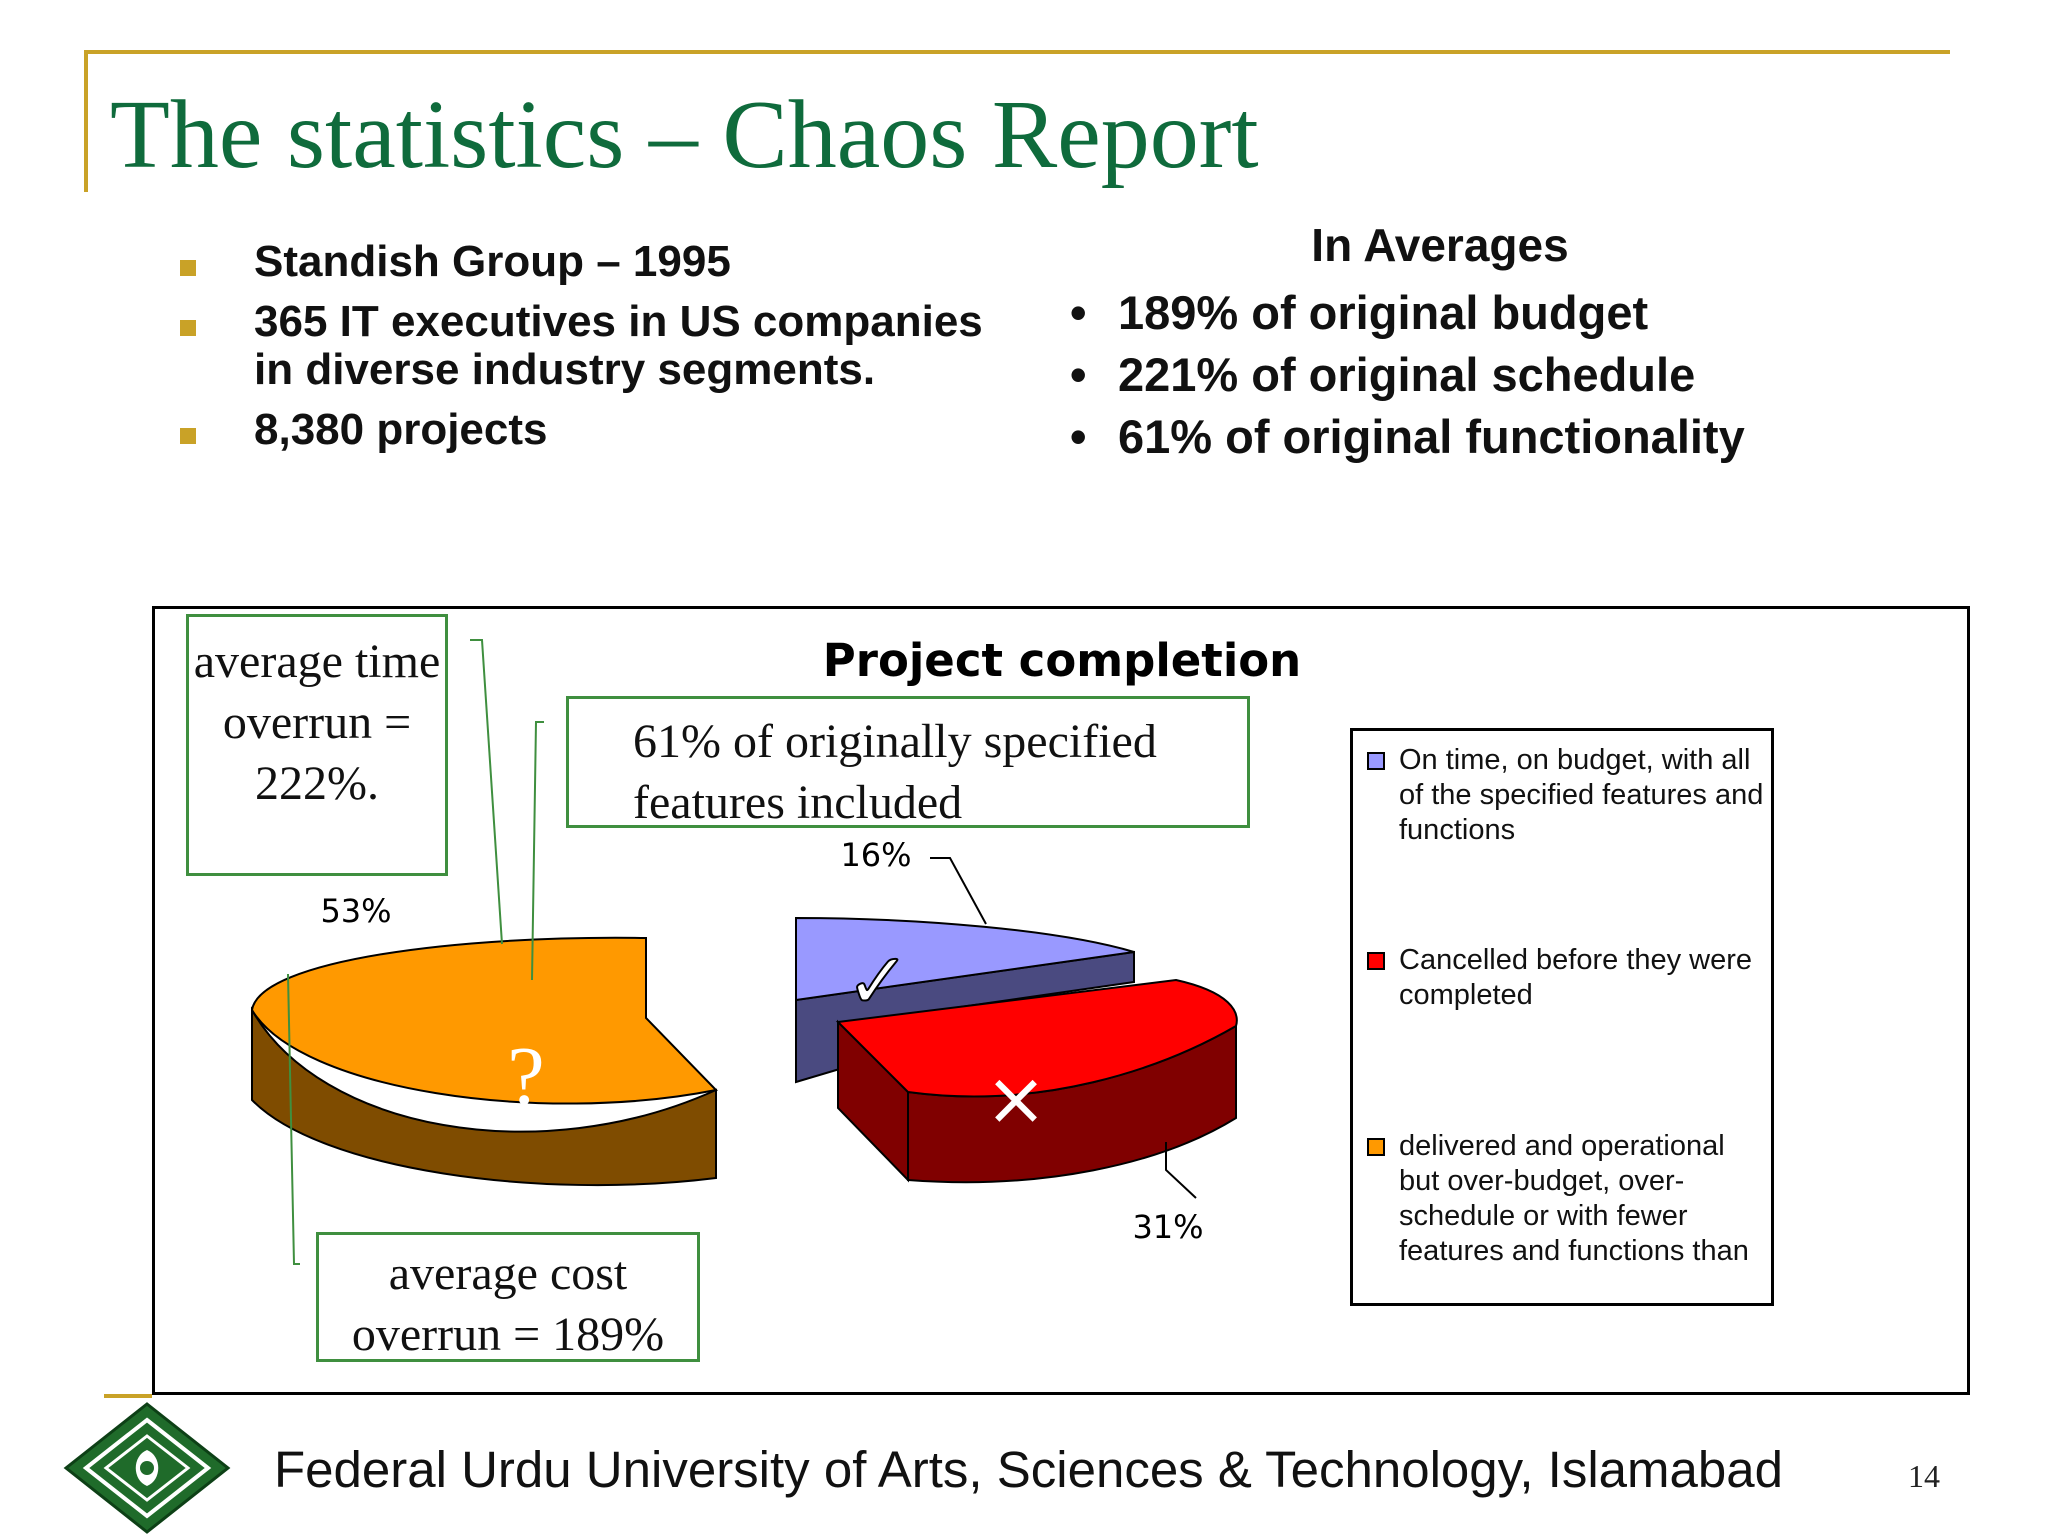 The height and width of the screenshot is (1536, 2048). Describe the element at coordinates (1376, 761) in the screenshot. I see `legend-swatch-blue` at that location.